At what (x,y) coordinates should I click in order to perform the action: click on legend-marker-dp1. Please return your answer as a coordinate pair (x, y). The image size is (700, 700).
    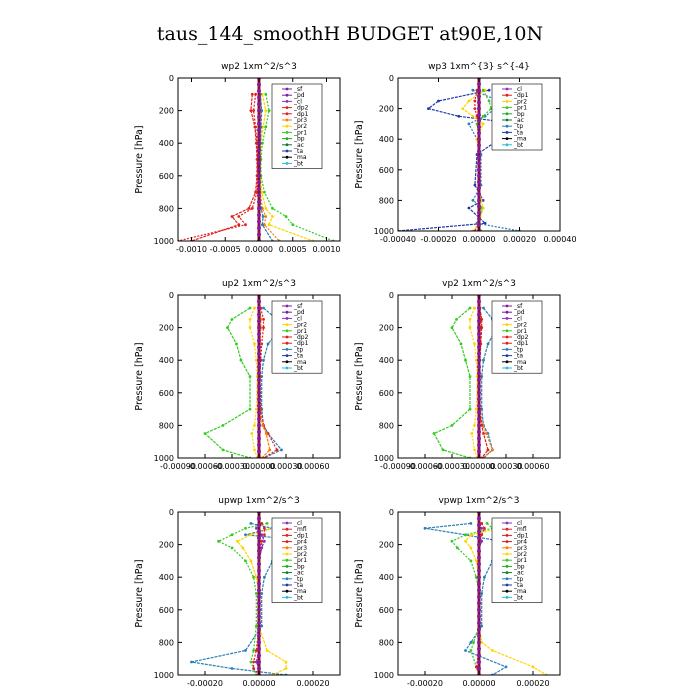
    Looking at the image, I should click on (507, 343).